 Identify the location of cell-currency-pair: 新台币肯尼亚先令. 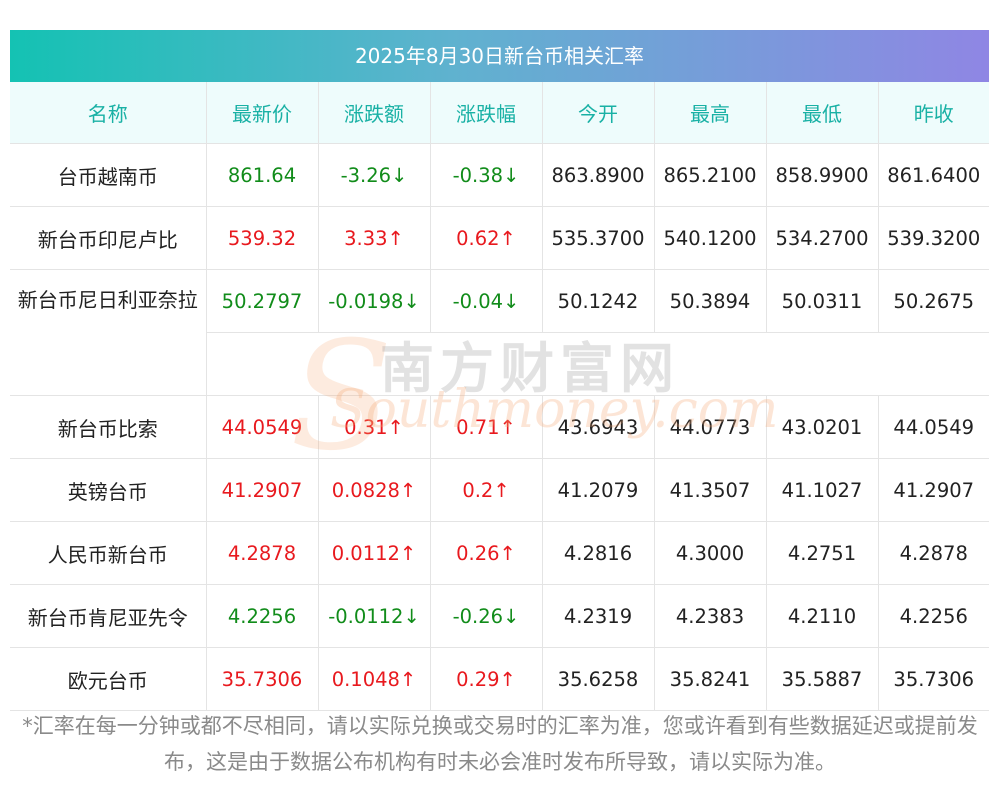
(108, 616).